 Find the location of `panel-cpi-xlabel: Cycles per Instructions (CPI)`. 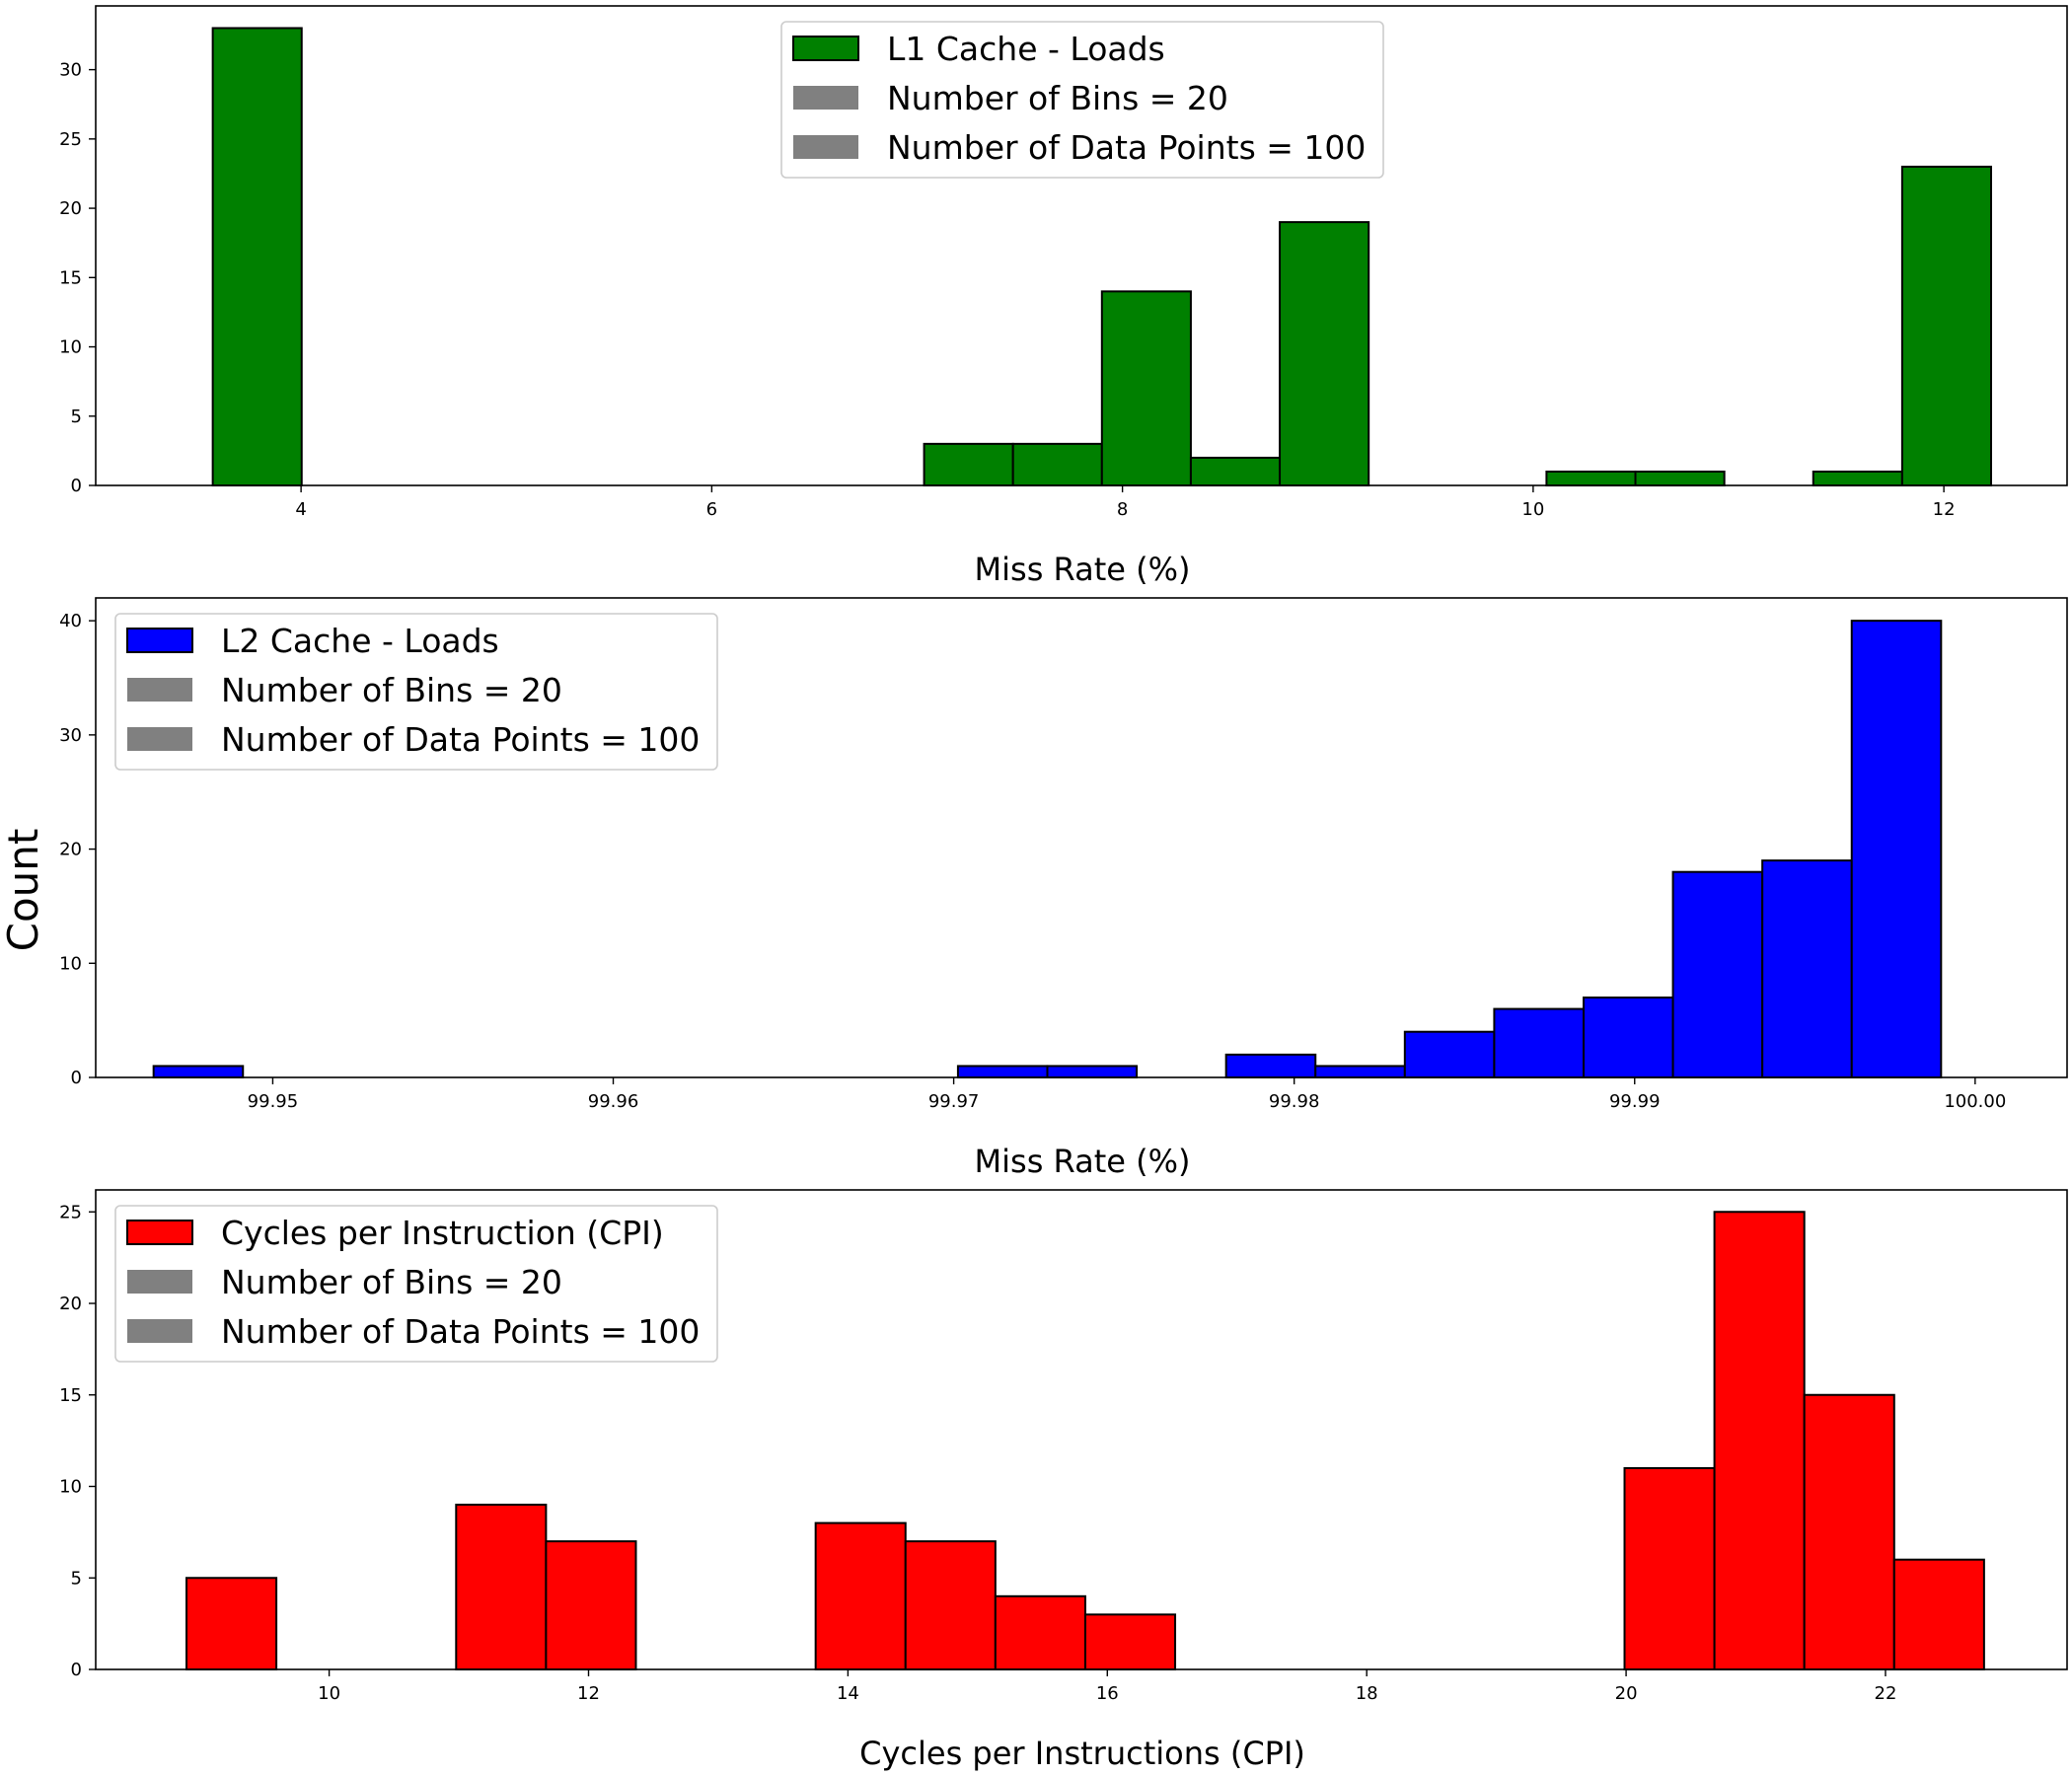

panel-cpi-xlabel: Cycles per Instructions (CPI) is located at coordinates (1082, 1754).